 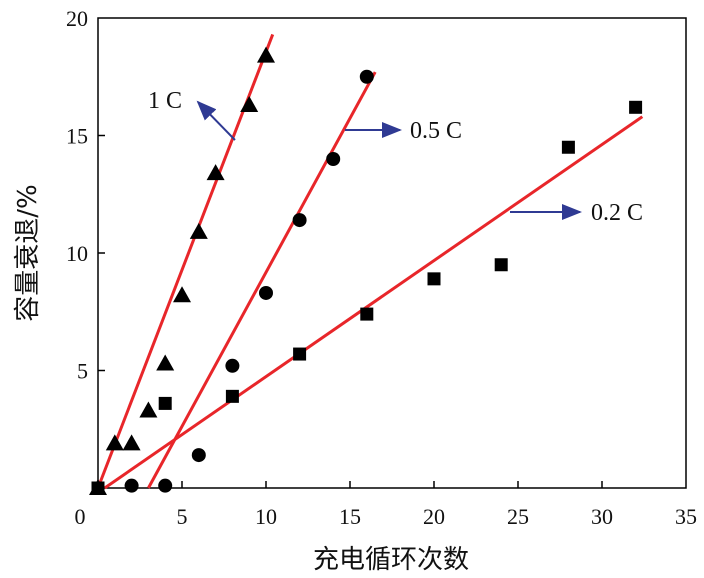 I want to click on x-tick-label: 30, so click(x=602, y=516).